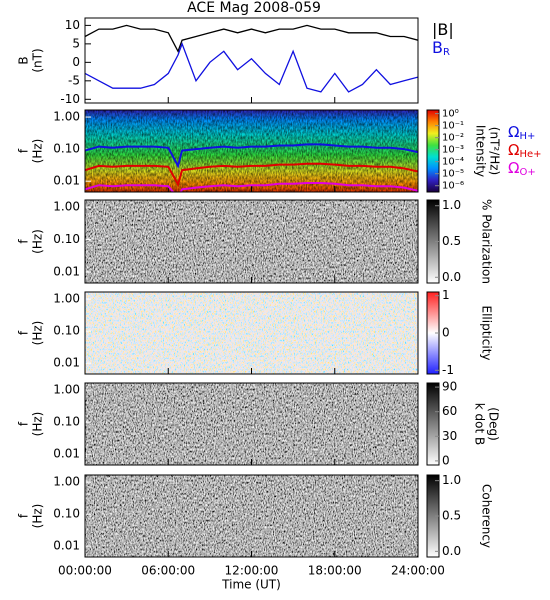 This screenshot has height=600, width=550. I want to click on spectrogram-texture, so click(251, 151).